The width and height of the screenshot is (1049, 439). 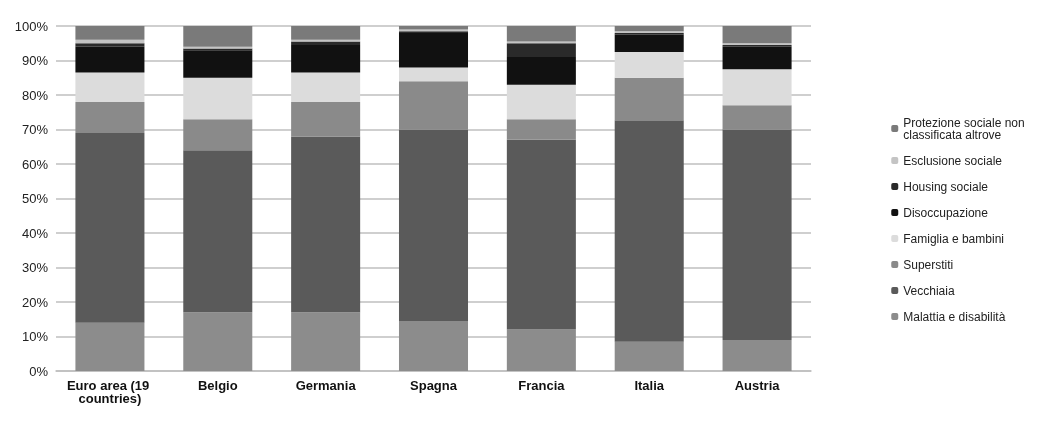 I want to click on y-tick-label: 80%, so click(x=35, y=95).